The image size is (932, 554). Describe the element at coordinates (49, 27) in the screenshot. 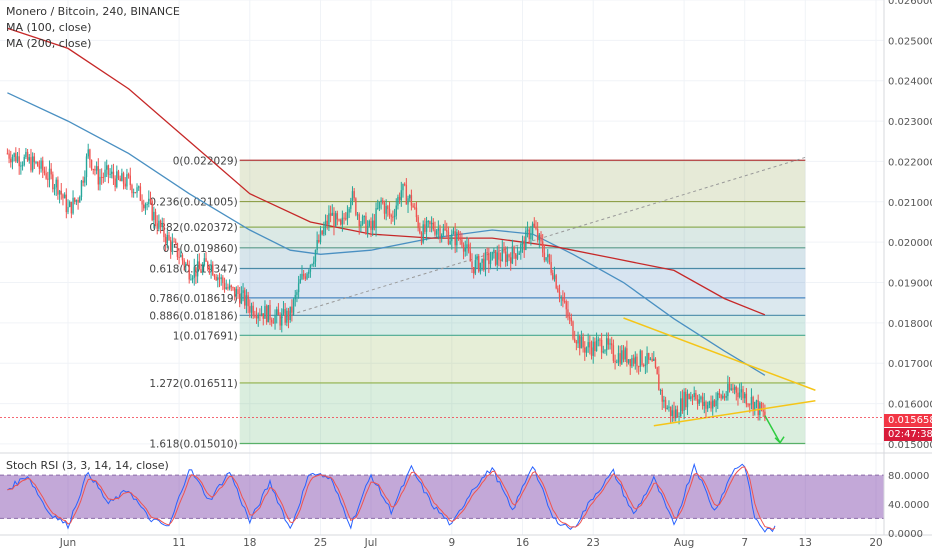

I see `ma100-legend: MA (100, close)` at that location.